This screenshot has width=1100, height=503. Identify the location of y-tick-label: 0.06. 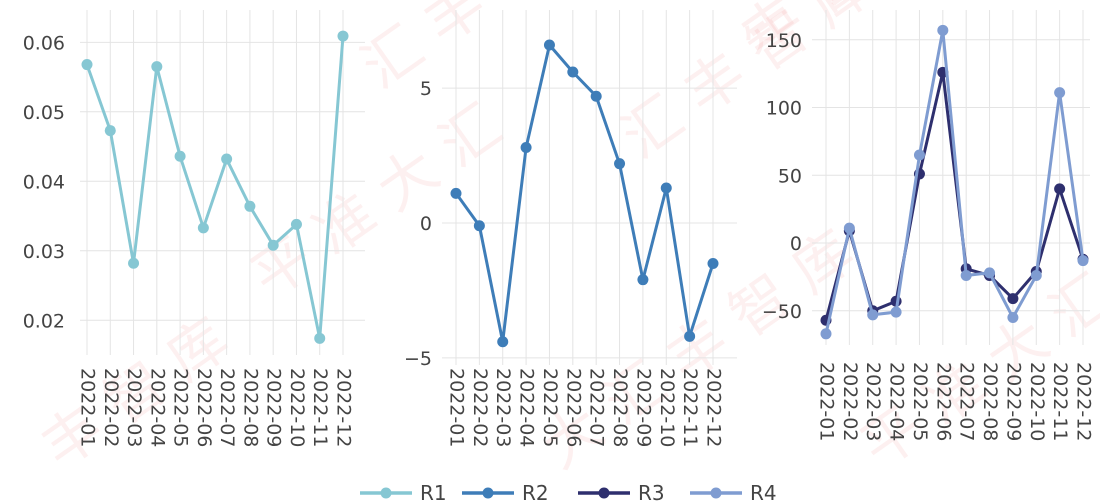
(44, 43).